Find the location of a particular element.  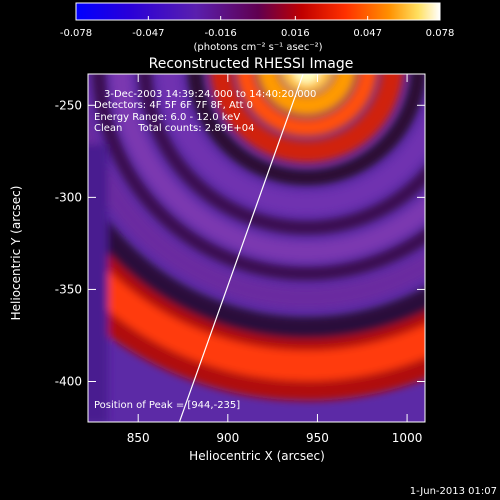

y-axis-label: Heliocentric Y (arcsec) is located at coordinates (16, 253).